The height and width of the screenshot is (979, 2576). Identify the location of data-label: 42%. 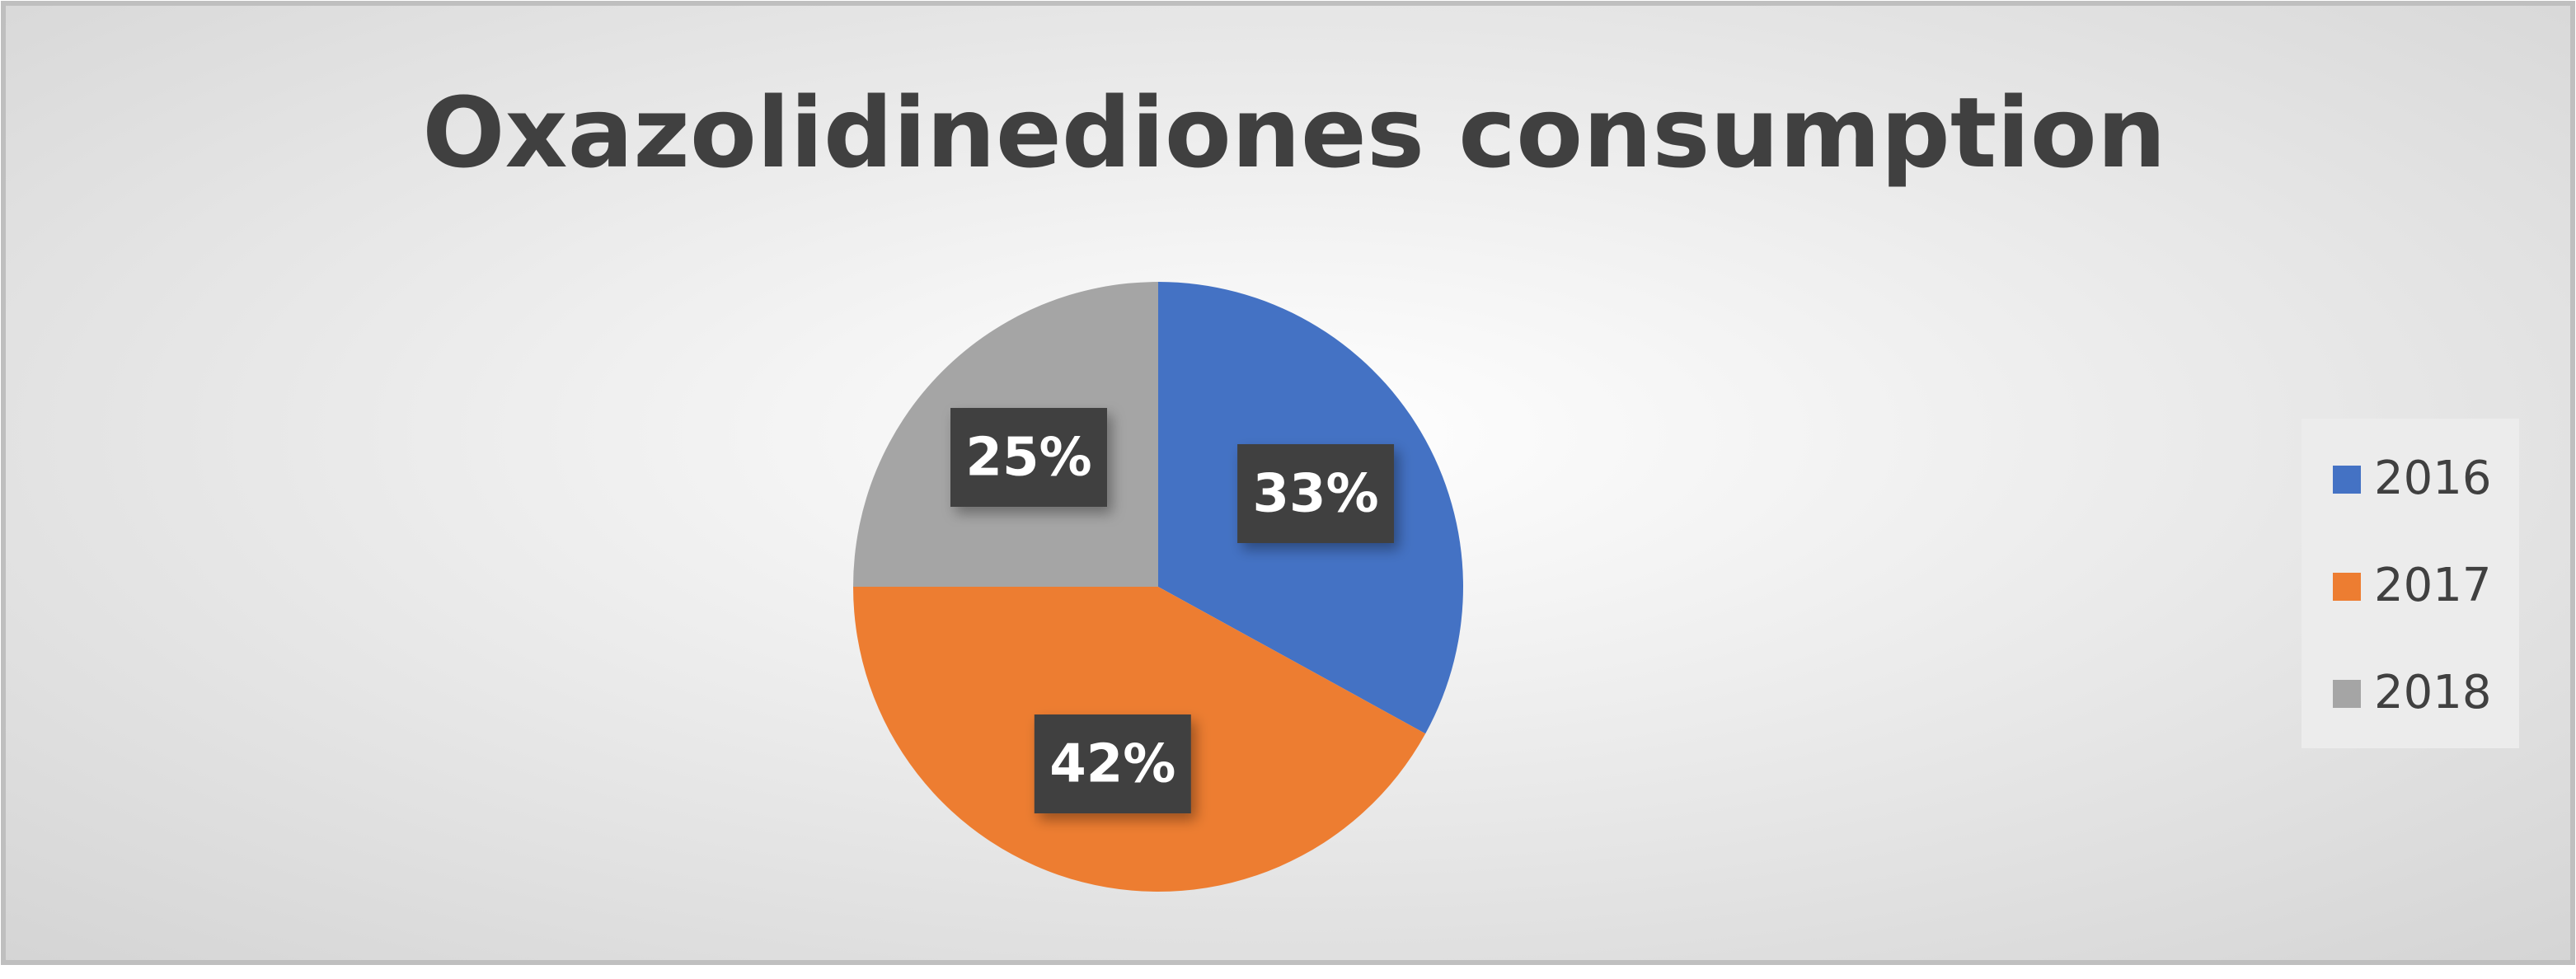
(1112, 764).